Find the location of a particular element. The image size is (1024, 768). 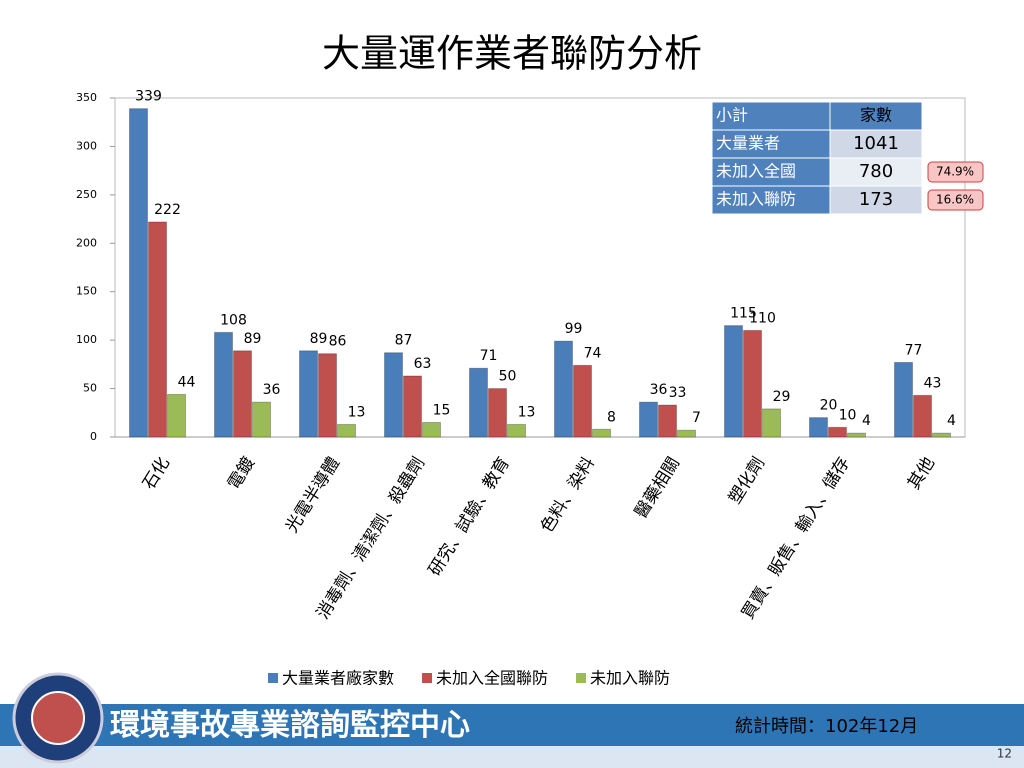

share-label: 16.6% is located at coordinates (955, 200).